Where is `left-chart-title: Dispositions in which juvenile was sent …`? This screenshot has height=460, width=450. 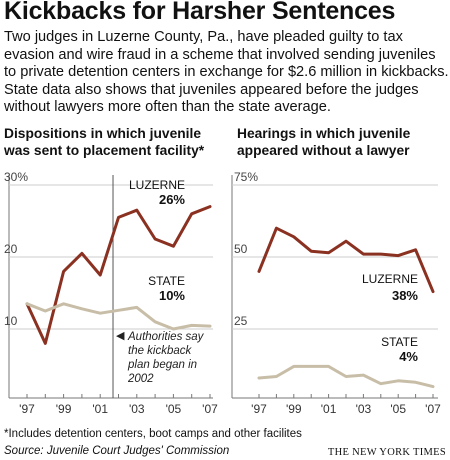
left-chart-title: Dispositions in which juvenile was sent … is located at coordinates (104, 142).